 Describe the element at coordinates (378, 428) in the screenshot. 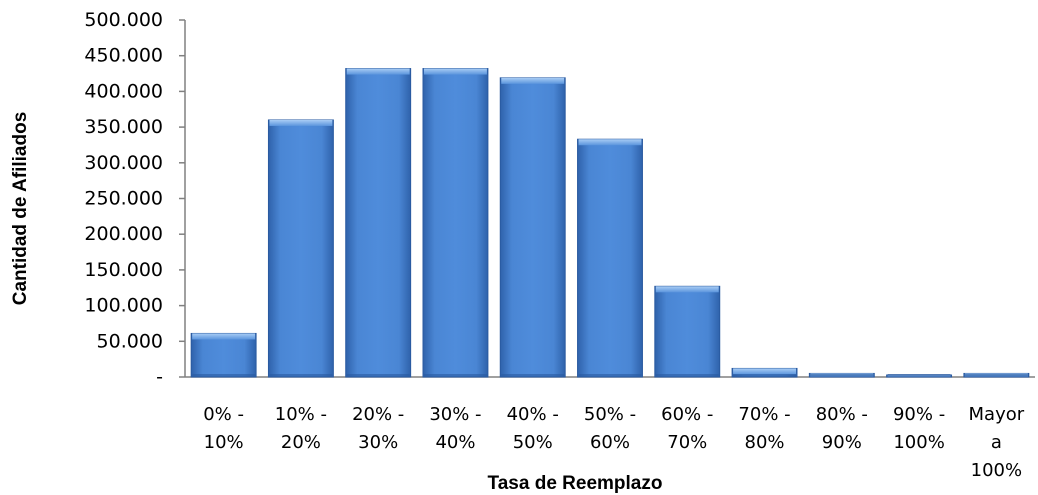

I see `x-tick-label: 20% -30%` at that location.